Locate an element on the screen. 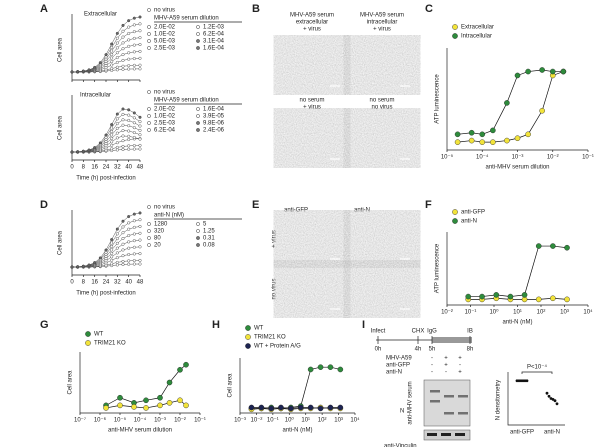 Image resolution: width=600 pixels, height=447 pixels. caption: MHV-A59 serum is located at coordinates (312, 16).